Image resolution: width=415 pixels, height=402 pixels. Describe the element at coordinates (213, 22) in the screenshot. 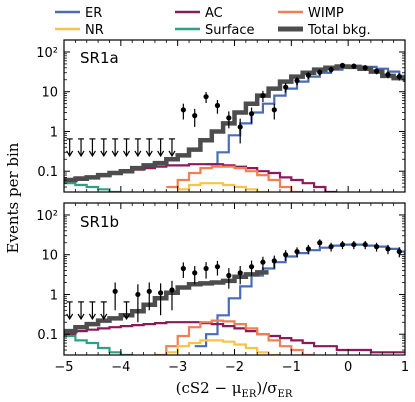

I see `legend: ER AC WIMP NR Surface Total bkg.` at that location.